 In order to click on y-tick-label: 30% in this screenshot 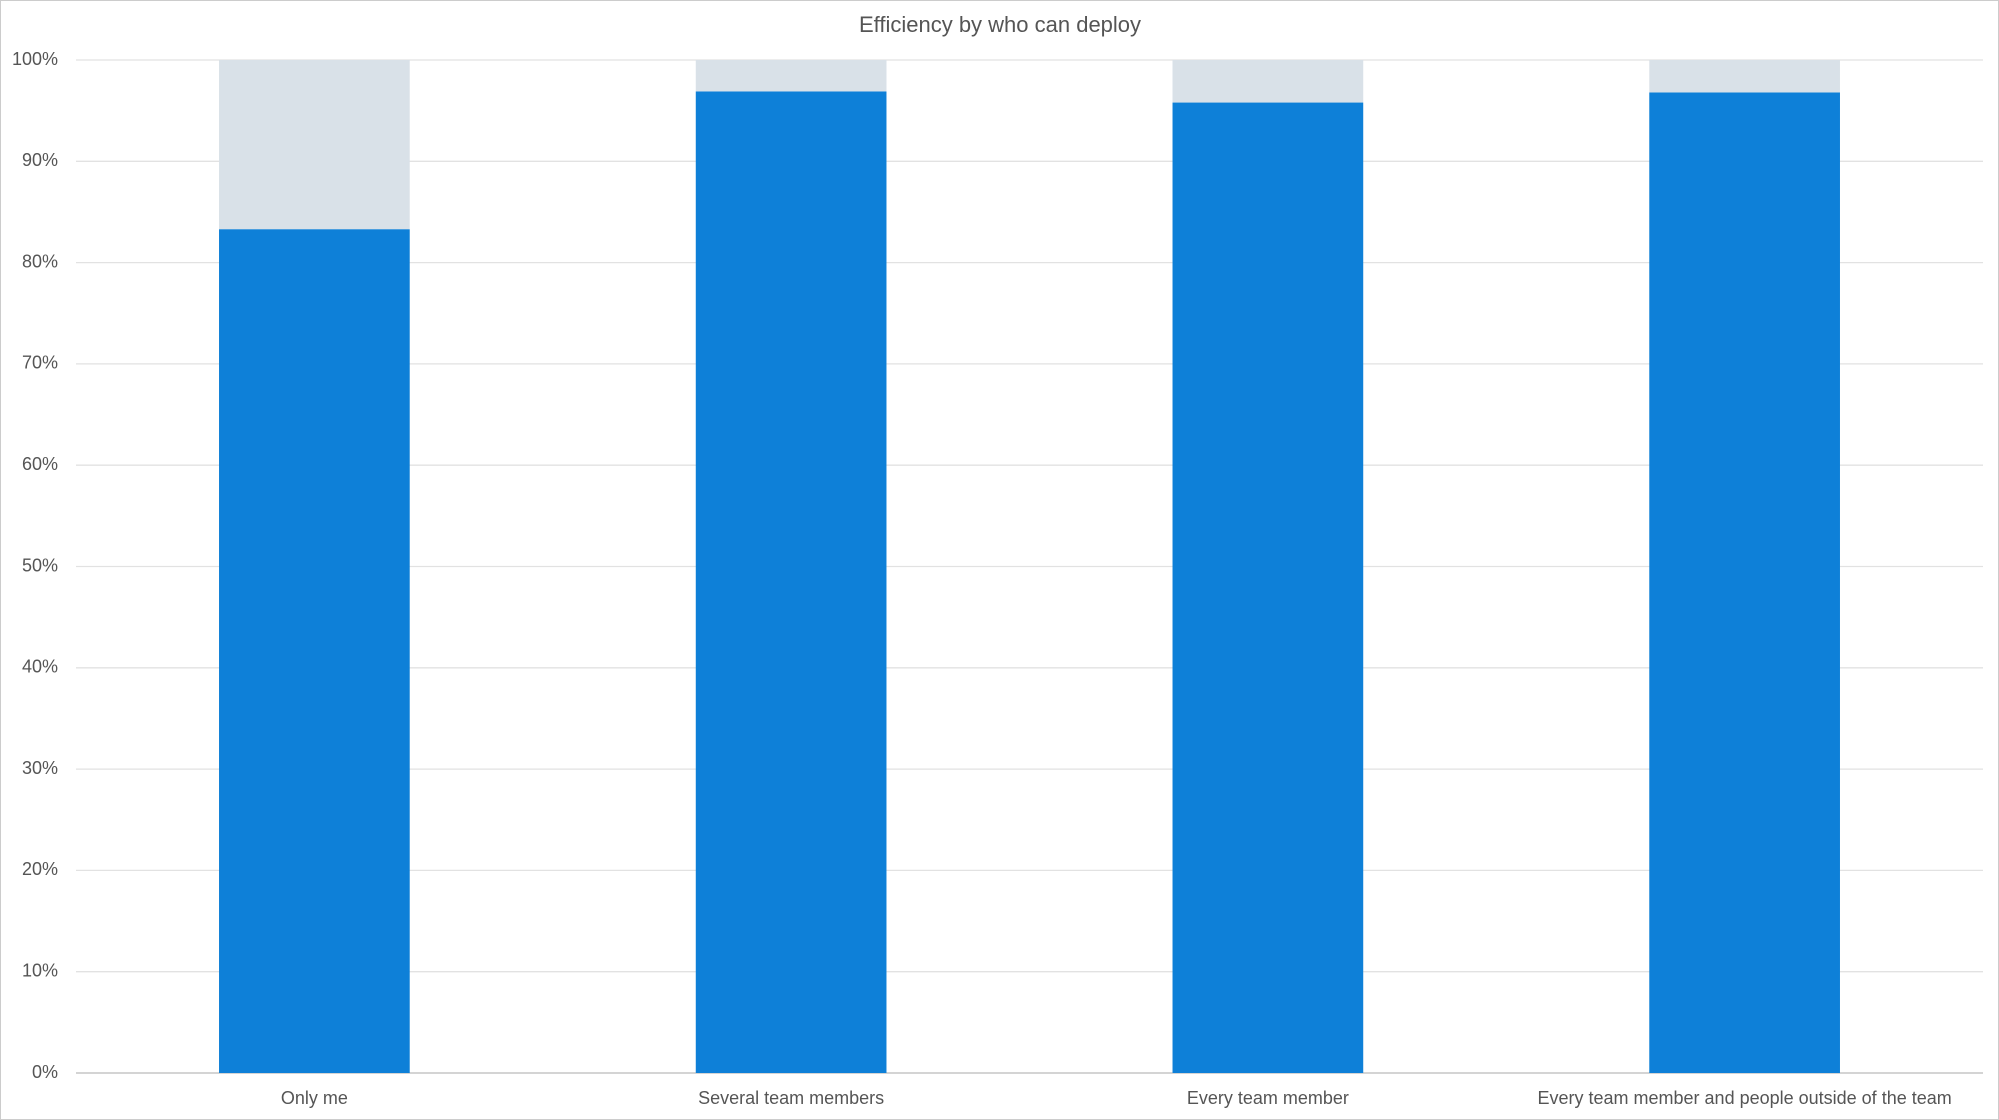, I will do `click(40, 768)`.